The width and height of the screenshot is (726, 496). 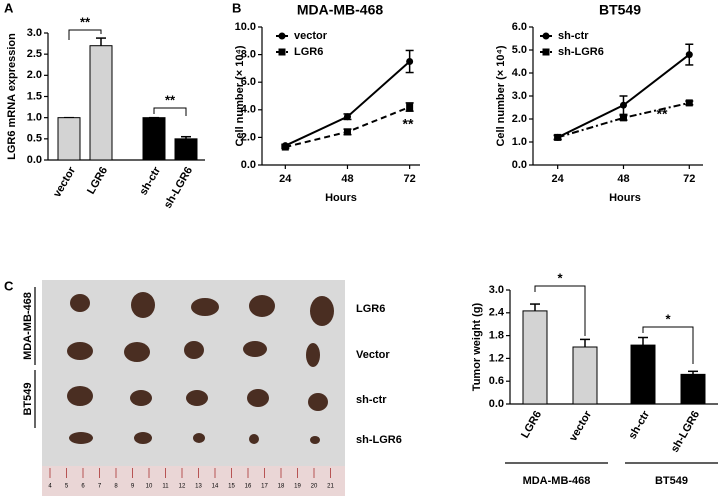 I want to click on y-tick-label: 1.0, so click(x=519, y=142).